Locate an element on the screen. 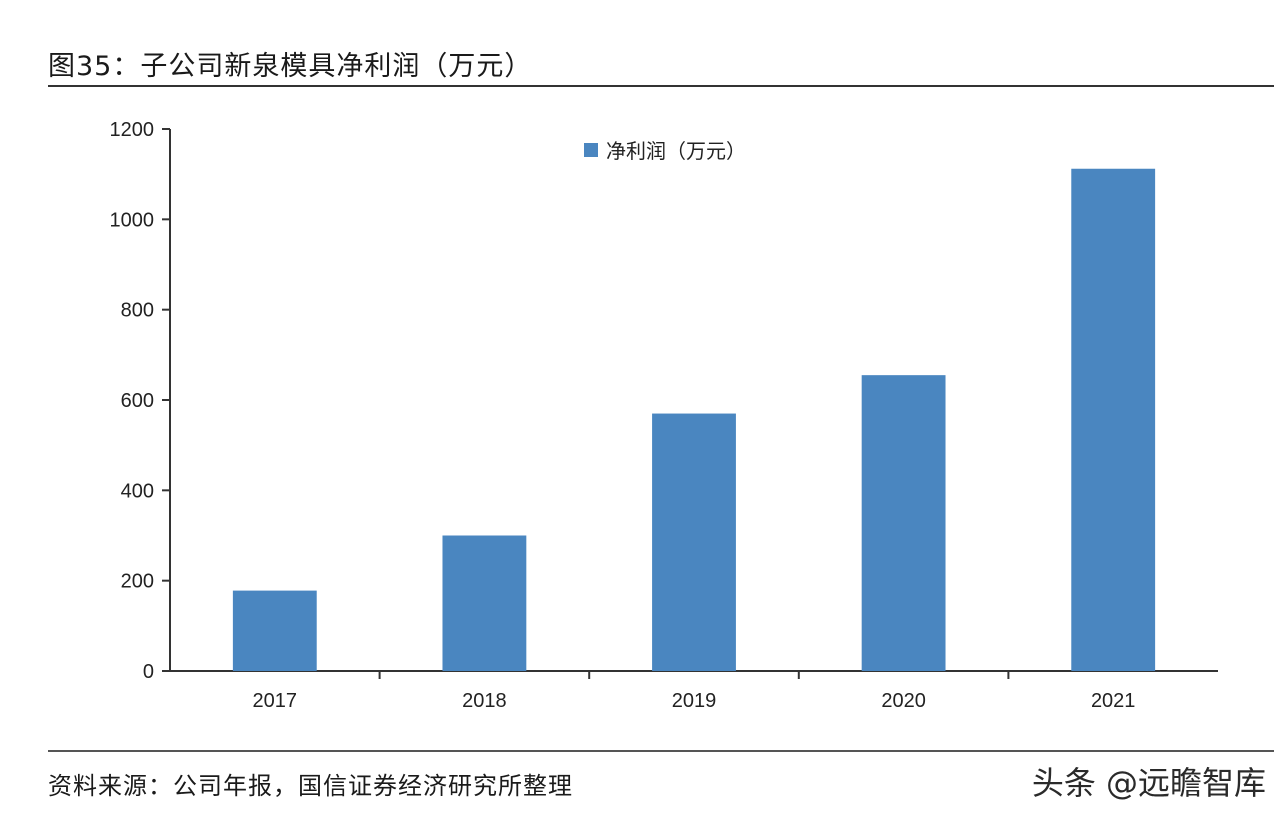 The height and width of the screenshot is (818, 1288). y-tick-label: 400 is located at coordinates (137, 491).